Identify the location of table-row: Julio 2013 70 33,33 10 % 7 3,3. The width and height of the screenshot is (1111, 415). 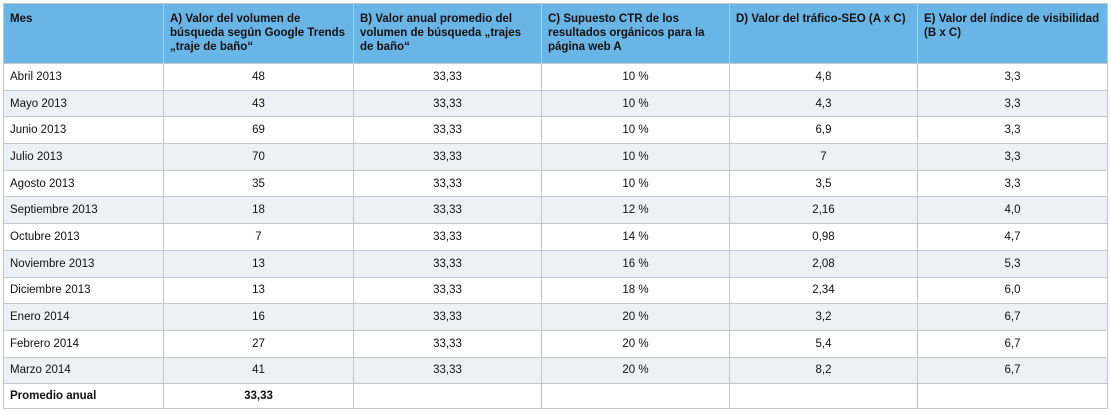
(555, 157).